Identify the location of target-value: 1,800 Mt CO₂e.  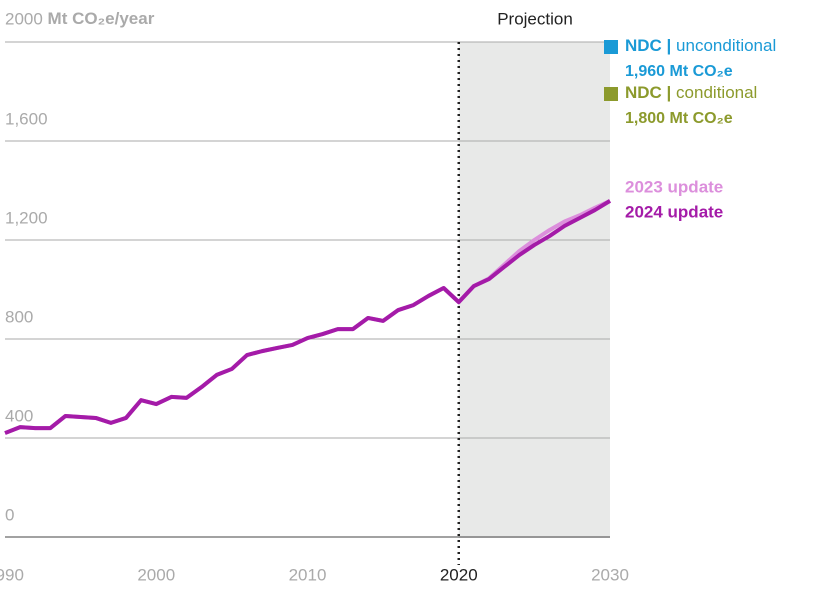
(679, 118).